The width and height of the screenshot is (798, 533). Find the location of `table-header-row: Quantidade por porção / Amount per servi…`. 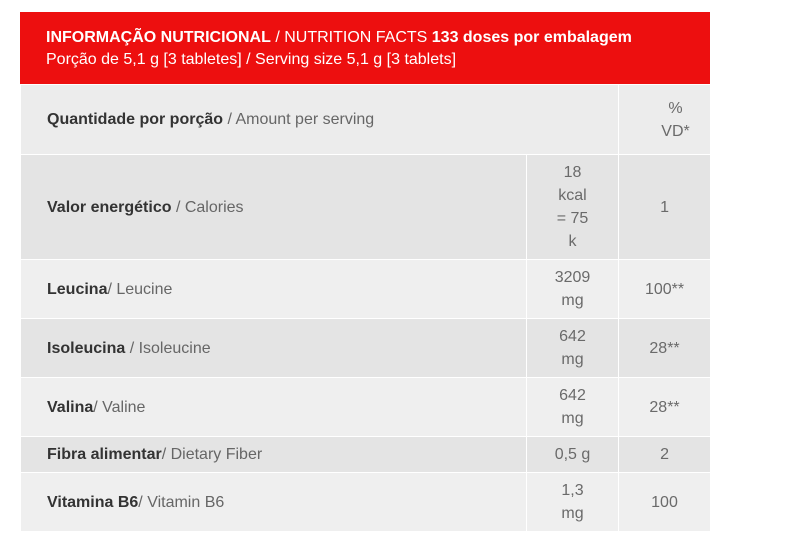

table-header-row: Quantidade por porção / Amount per servi… is located at coordinates (365, 119).